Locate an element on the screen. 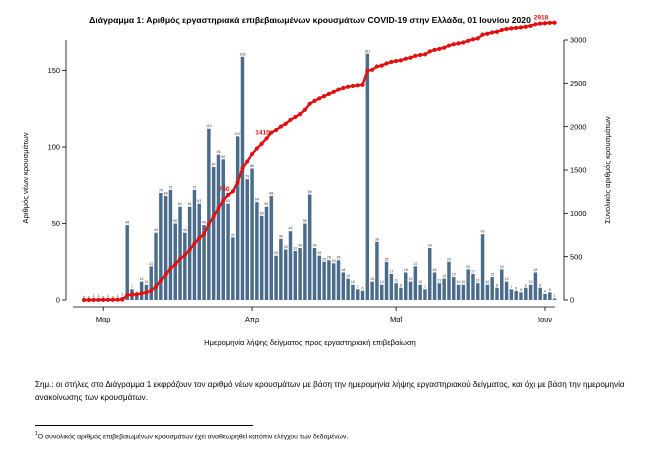 This screenshot has width=650, height=453. y-tick-label-left: 150 is located at coordinates (54, 70).